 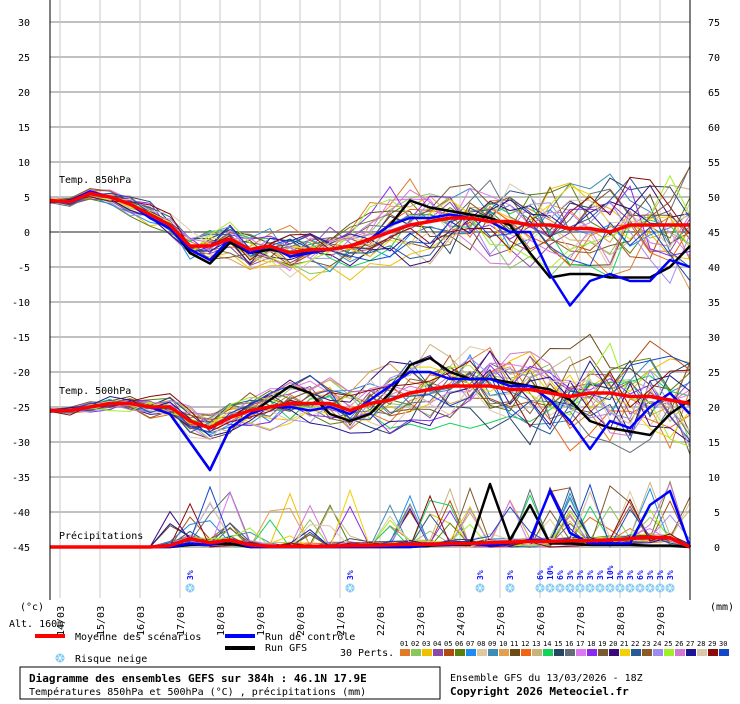 I want to click on date-tick-label: 22/03, so click(x=381, y=621).